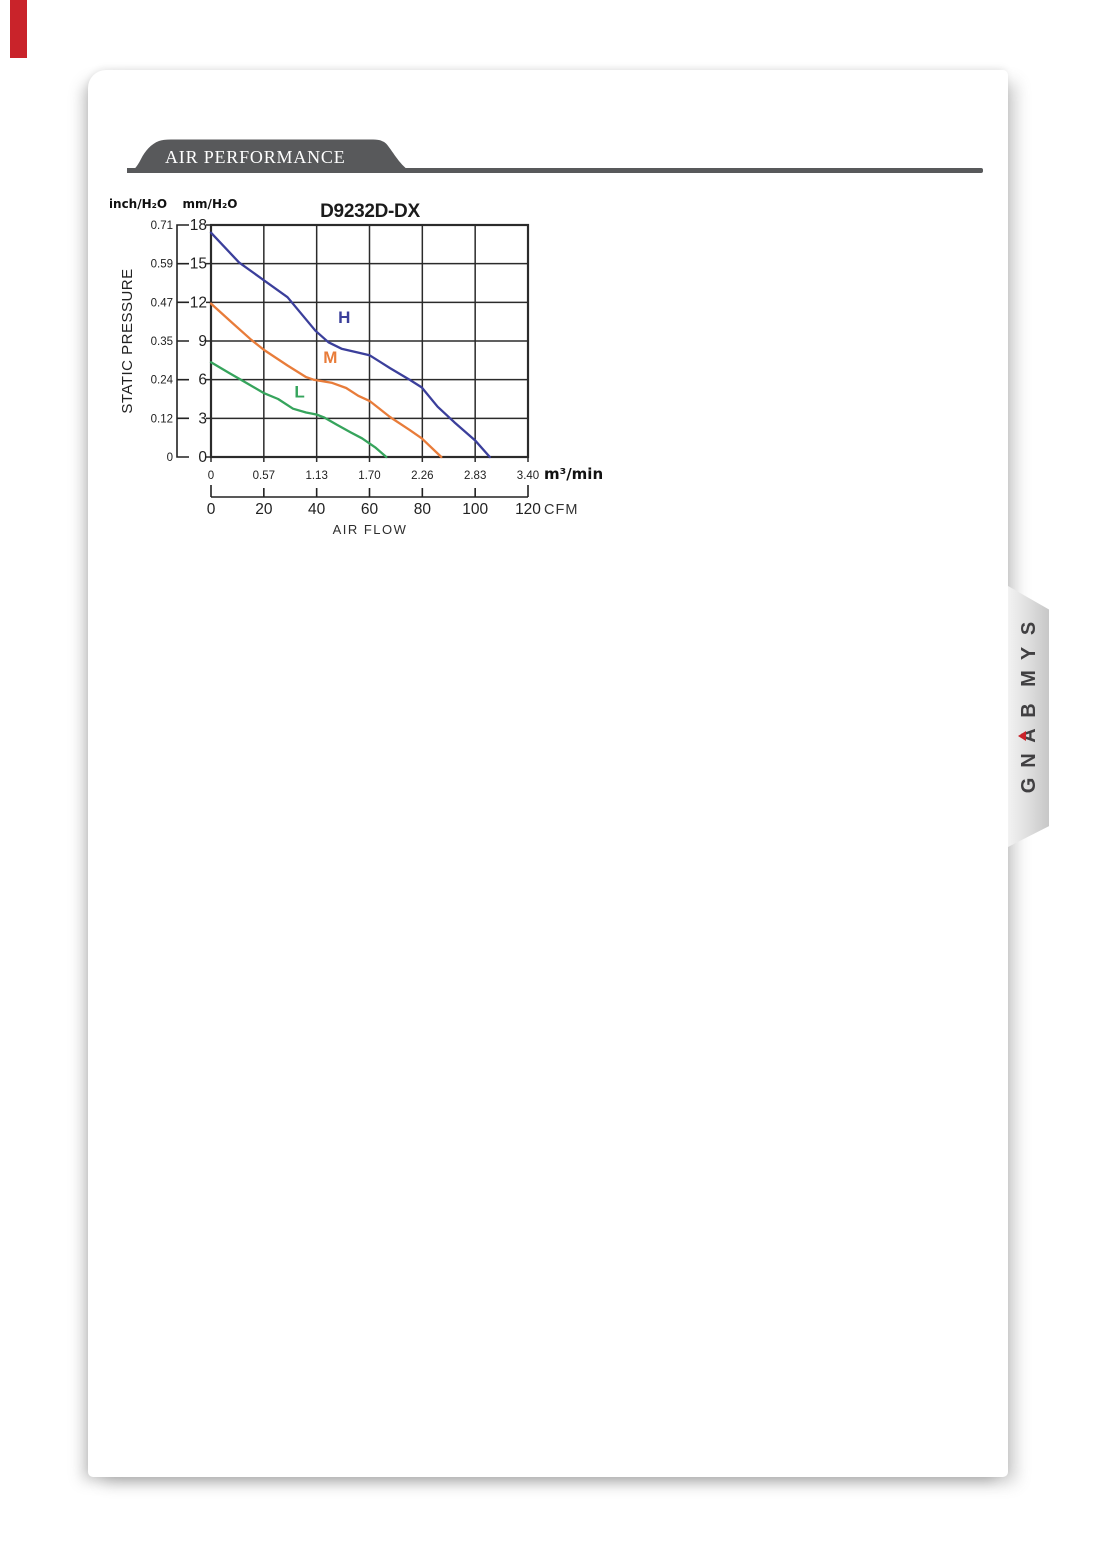 The width and height of the screenshot is (1100, 1555). What do you see at coordinates (392, 509) in the screenshot?
I see `x-axis-cfm: 0 20 40 60 80 100 120 CFM` at bounding box center [392, 509].